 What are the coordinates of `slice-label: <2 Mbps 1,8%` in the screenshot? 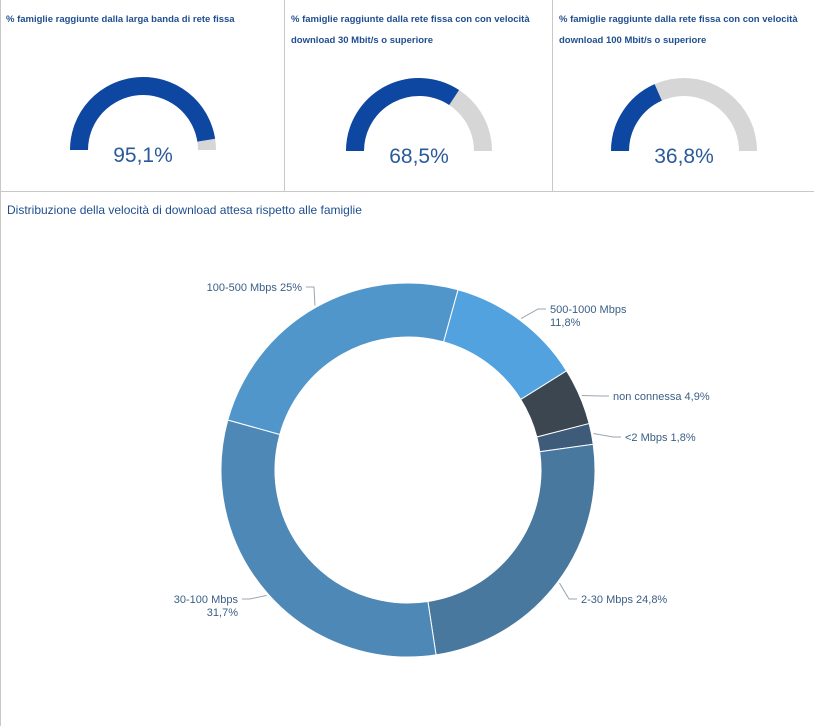 It's located at (660, 438).